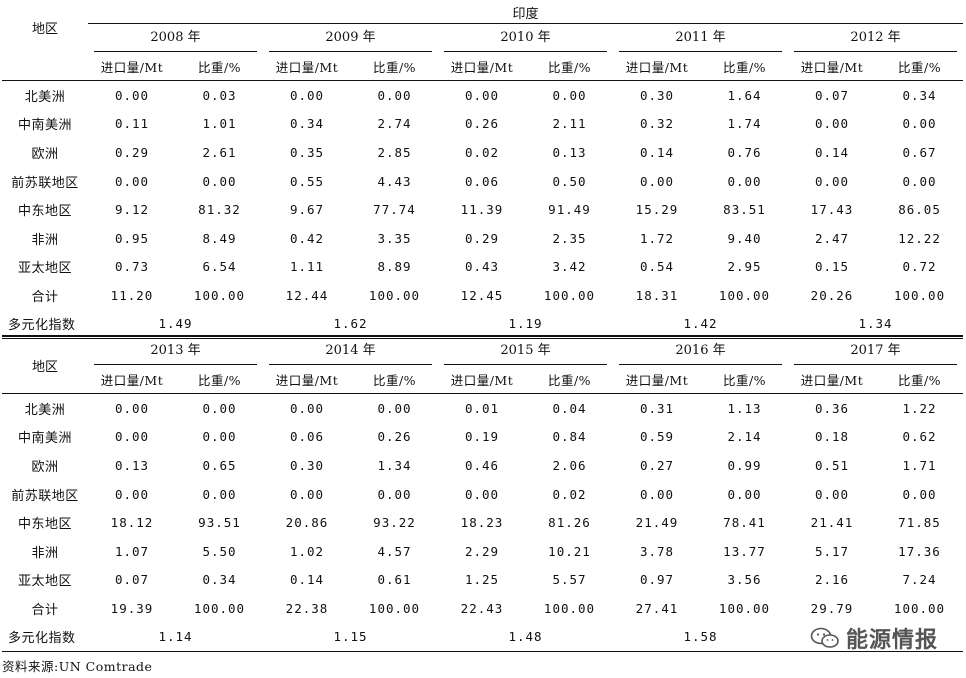  Describe the element at coordinates (569, 238) in the screenshot. I see `share-value: 2.35` at that location.